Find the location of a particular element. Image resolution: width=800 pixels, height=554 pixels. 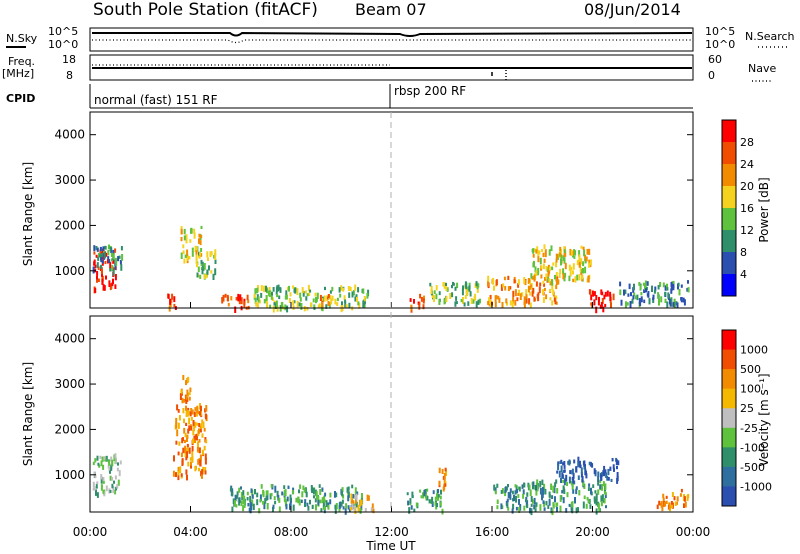

nave-label: Nave is located at coordinates (762, 68).